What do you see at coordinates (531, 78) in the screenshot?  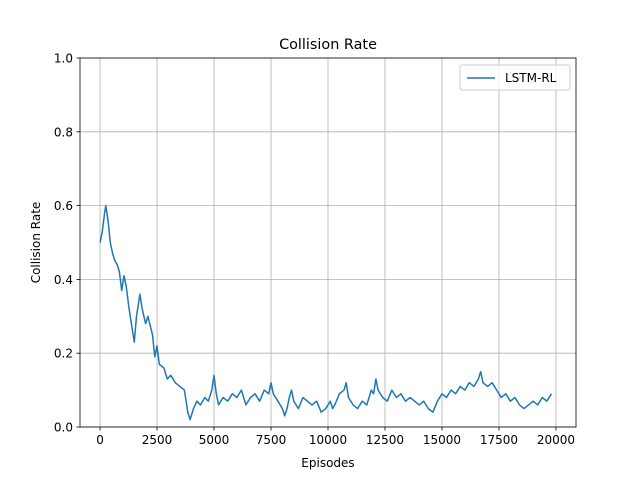 I see `legend-label-lstm-rl: LSTM-RL` at bounding box center [531, 78].